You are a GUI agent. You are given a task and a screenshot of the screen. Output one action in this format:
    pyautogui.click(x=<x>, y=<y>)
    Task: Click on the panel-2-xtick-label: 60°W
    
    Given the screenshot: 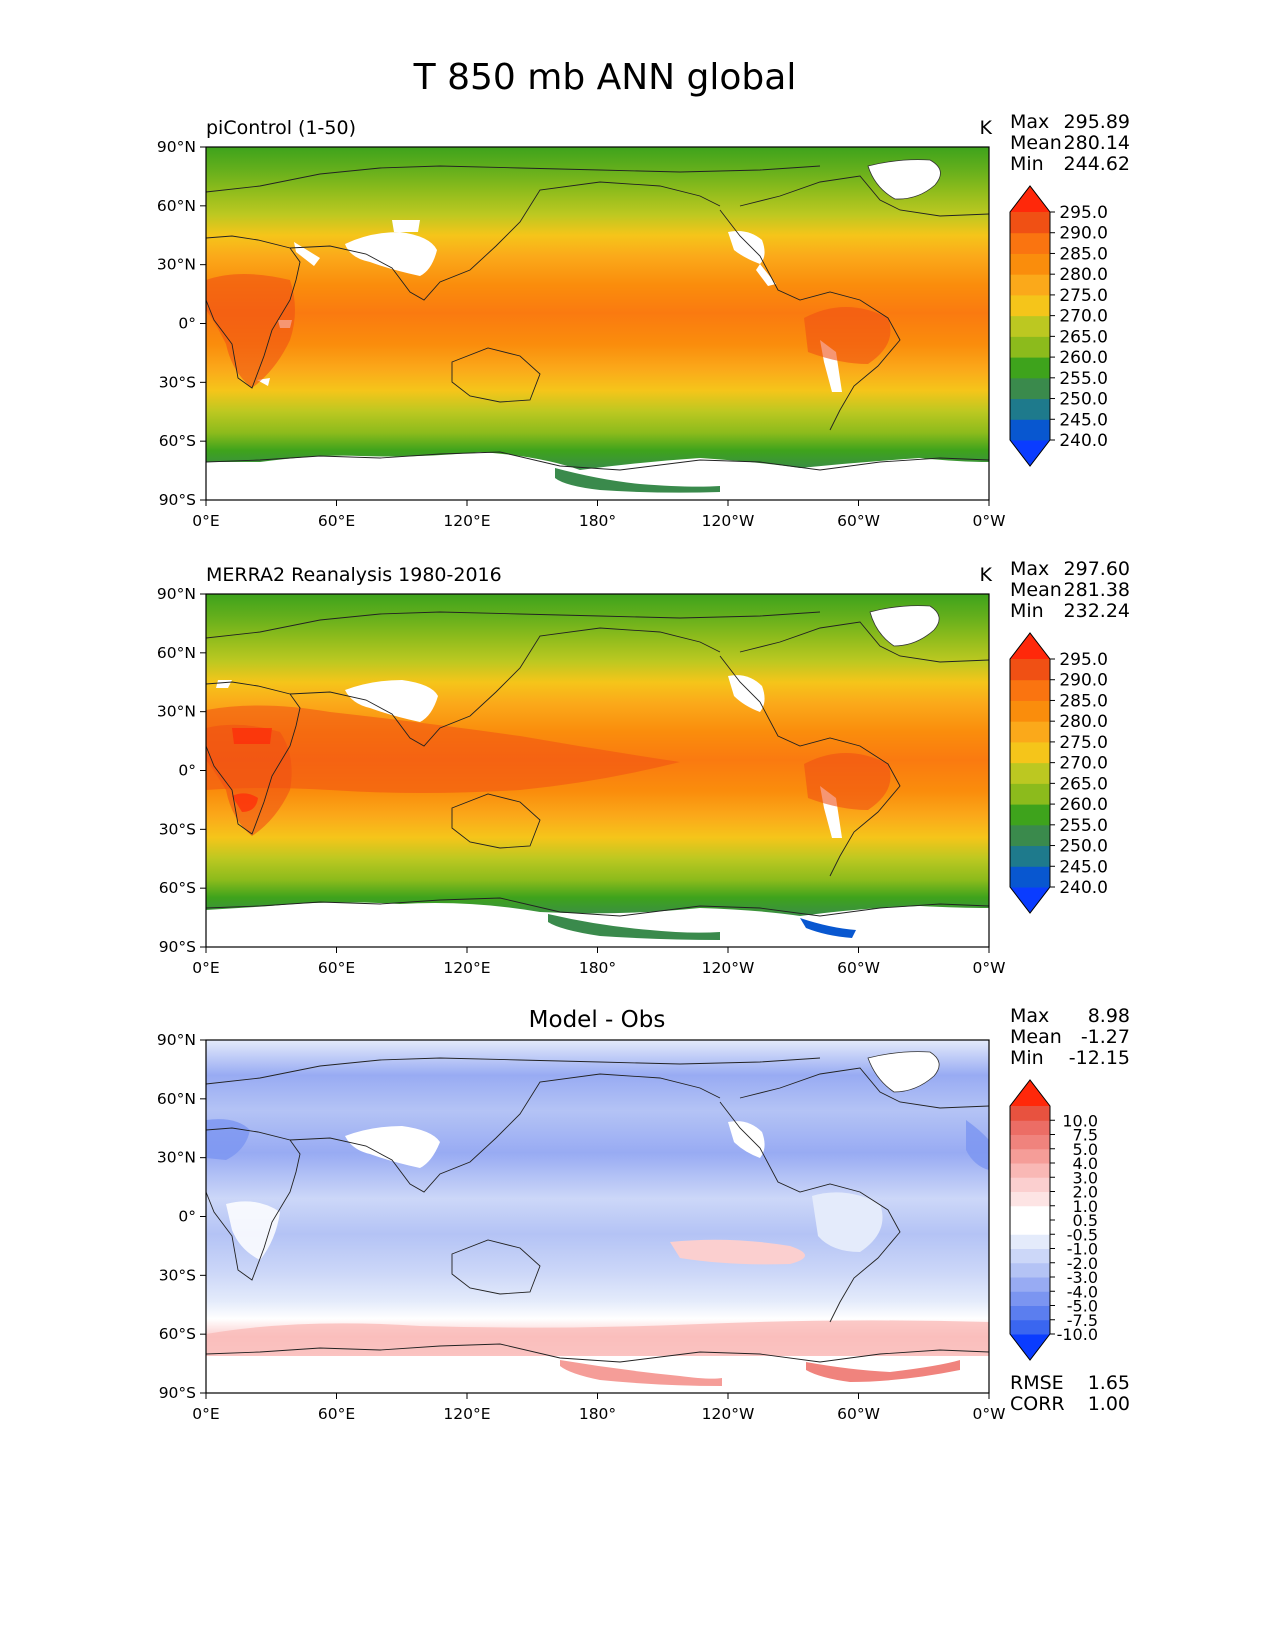 What is the action you would take?
    pyautogui.click(x=858, y=968)
    